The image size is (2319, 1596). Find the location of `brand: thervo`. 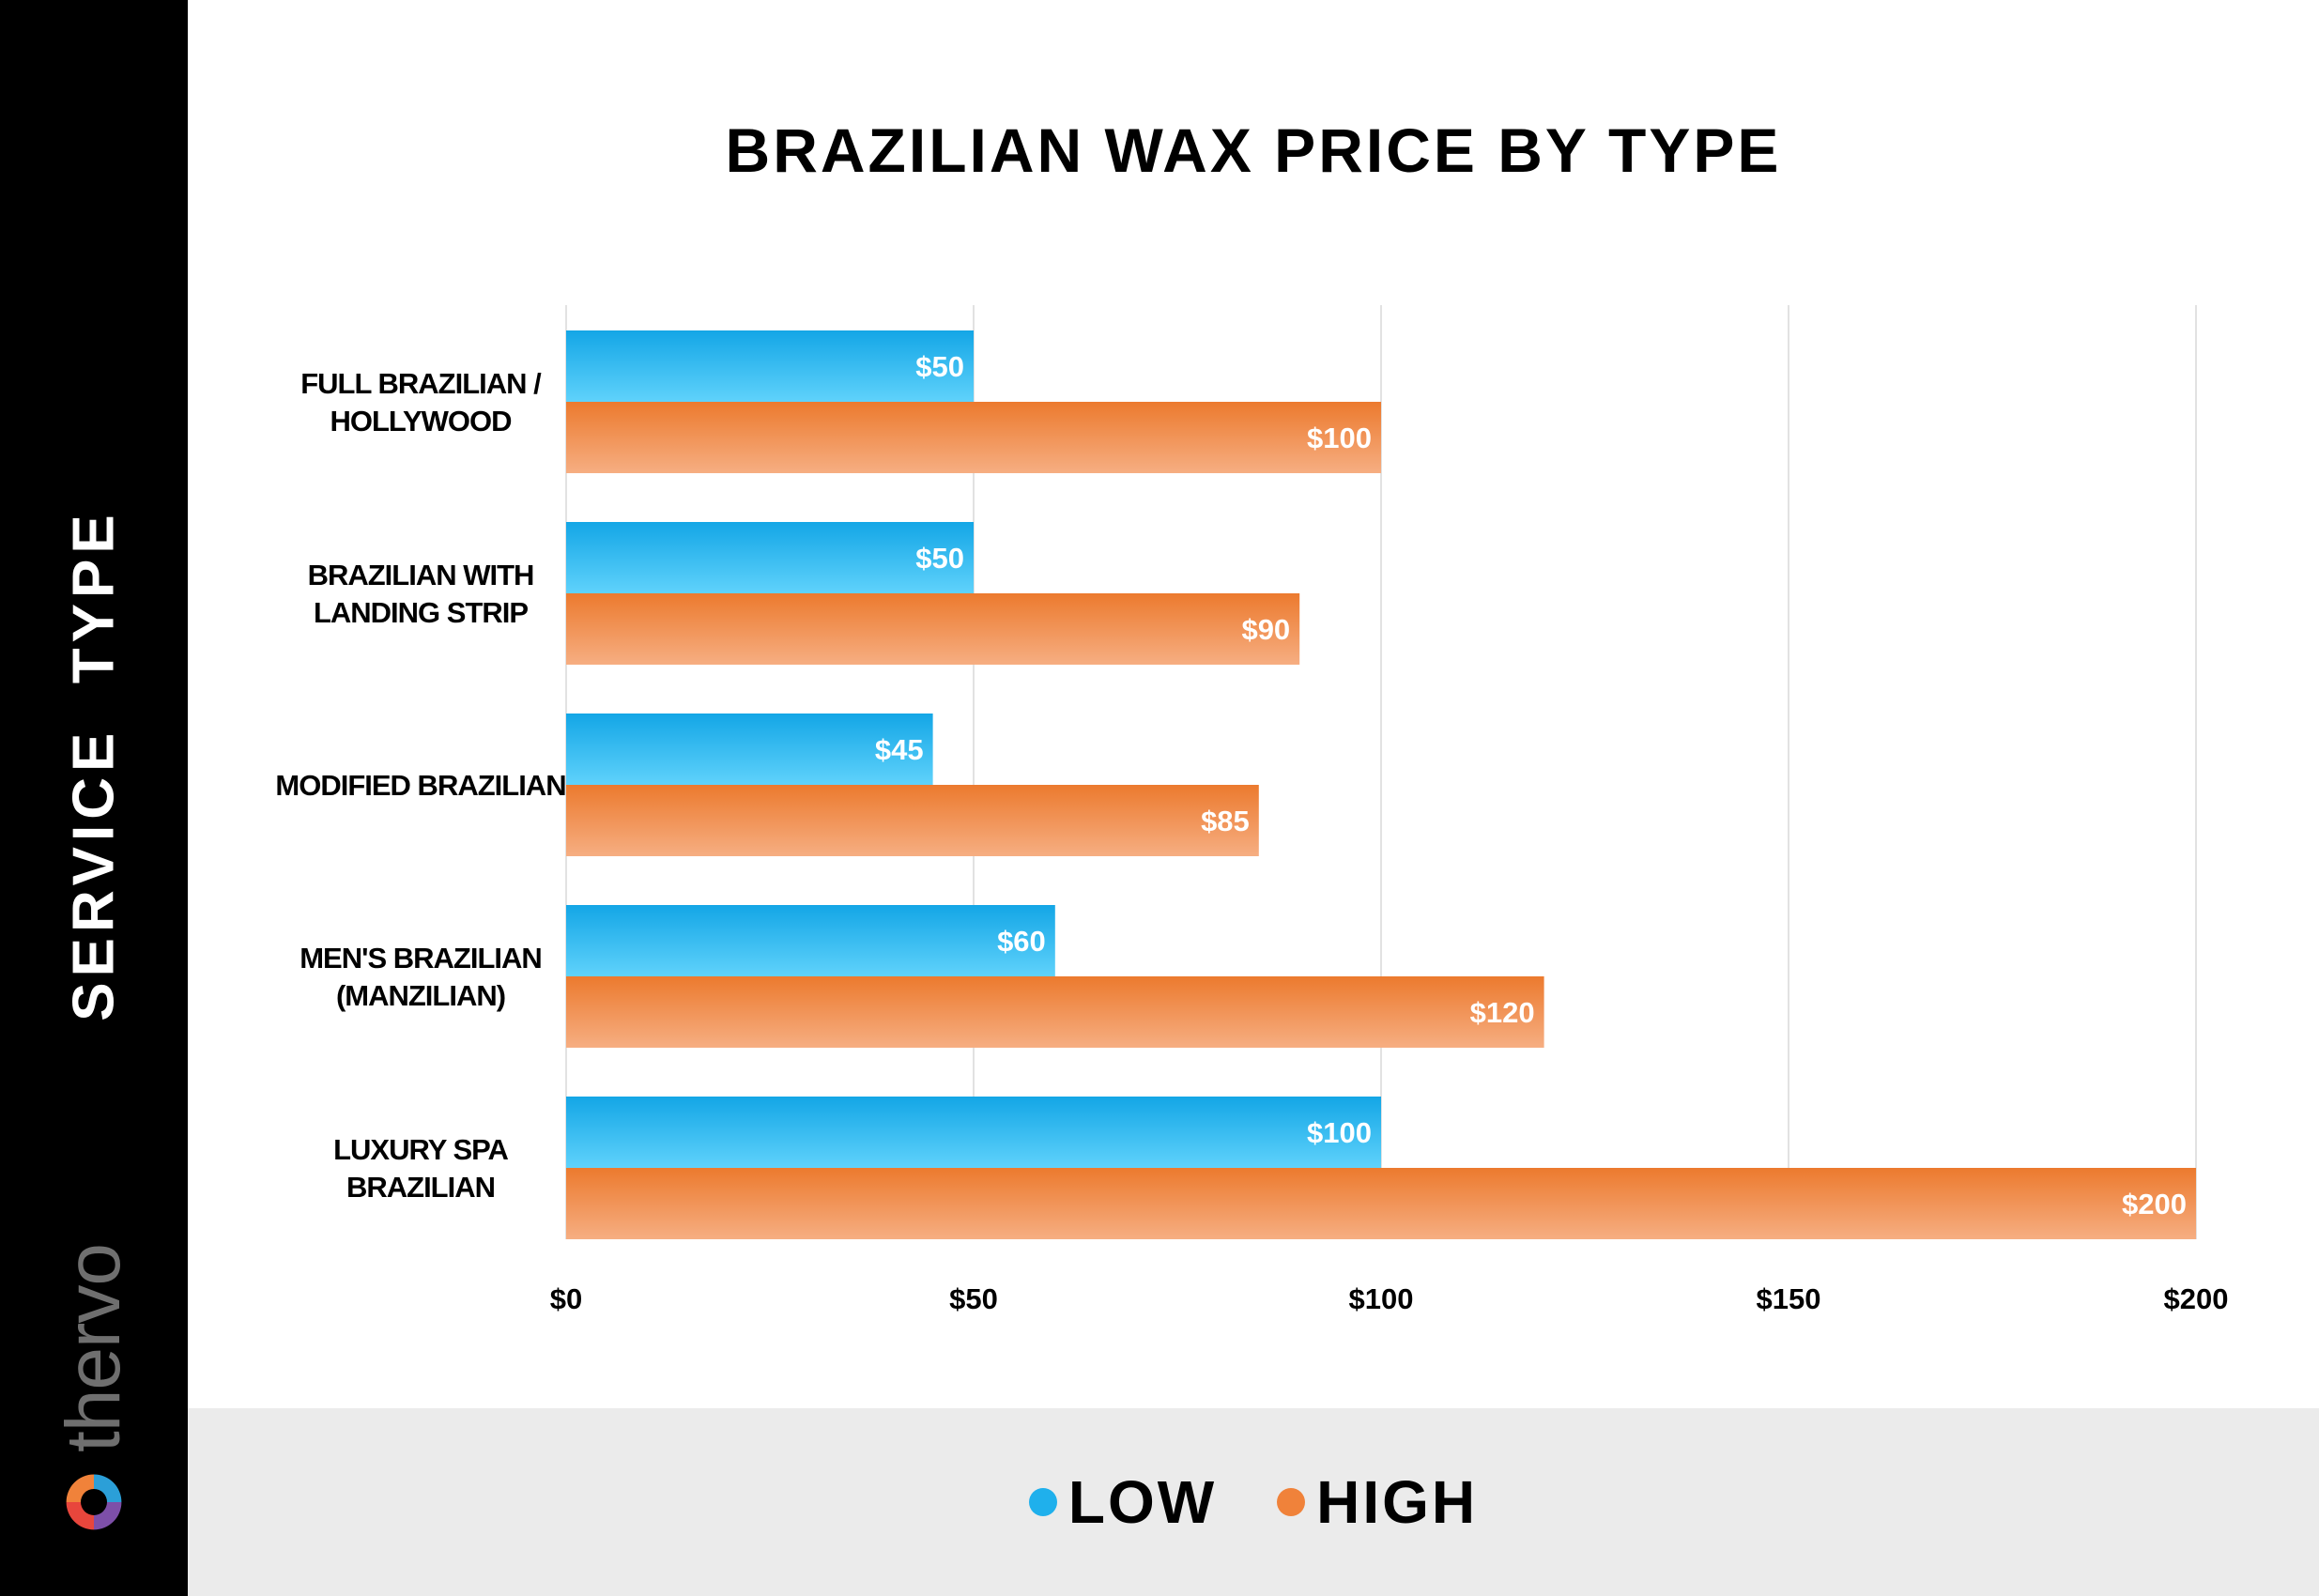

brand: thervo is located at coordinates (94, 1389).